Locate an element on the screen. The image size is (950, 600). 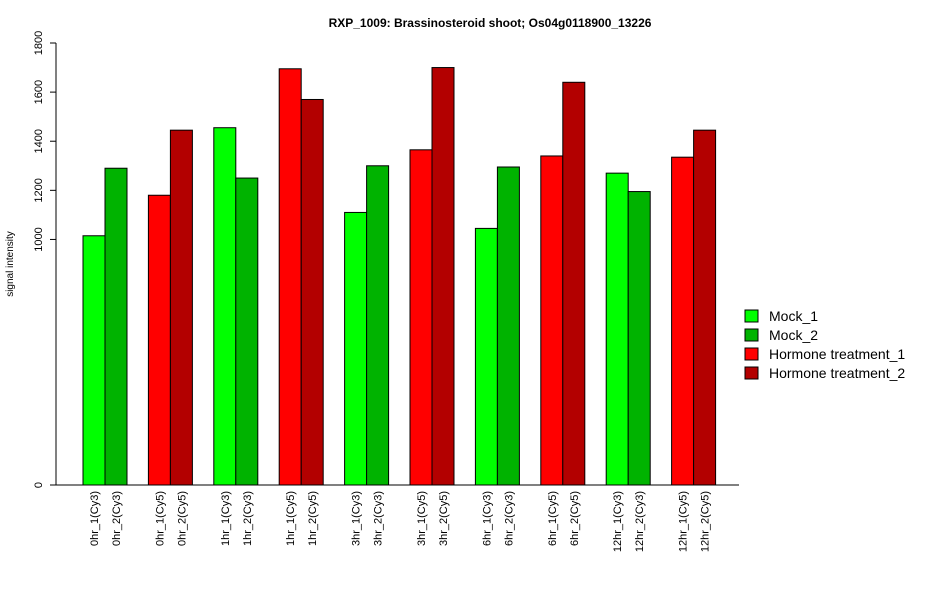
y-tick-label: 1000 is located at coordinates (39, 239).